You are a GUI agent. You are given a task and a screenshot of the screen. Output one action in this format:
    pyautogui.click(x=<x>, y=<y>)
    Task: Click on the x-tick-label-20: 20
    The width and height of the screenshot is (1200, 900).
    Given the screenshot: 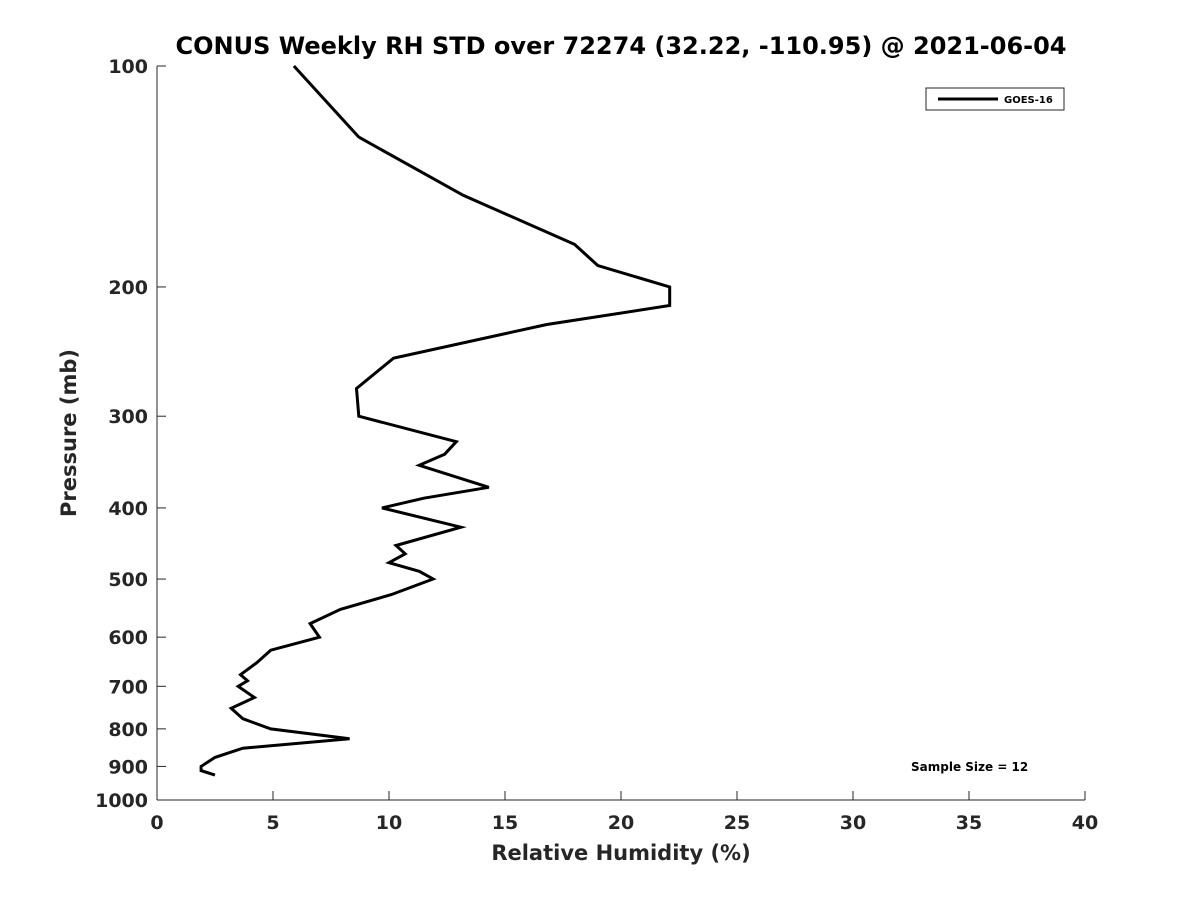 What is the action you would take?
    pyautogui.click(x=621, y=823)
    